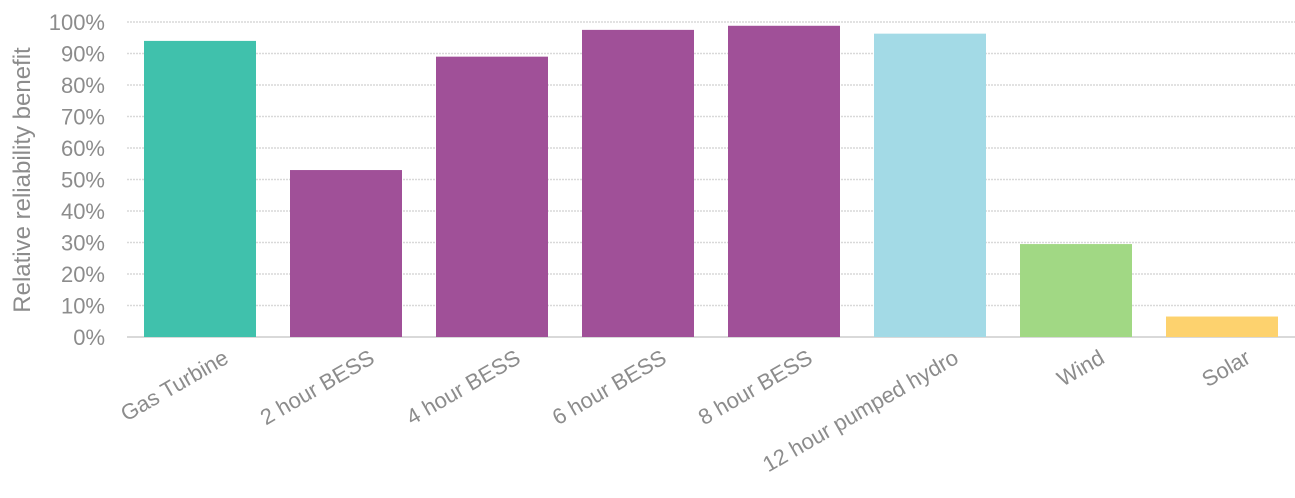 The width and height of the screenshot is (1295, 498). What do you see at coordinates (784, 181) in the screenshot?
I see `bar-8-hour-bess` at bounding box center [784, 181].